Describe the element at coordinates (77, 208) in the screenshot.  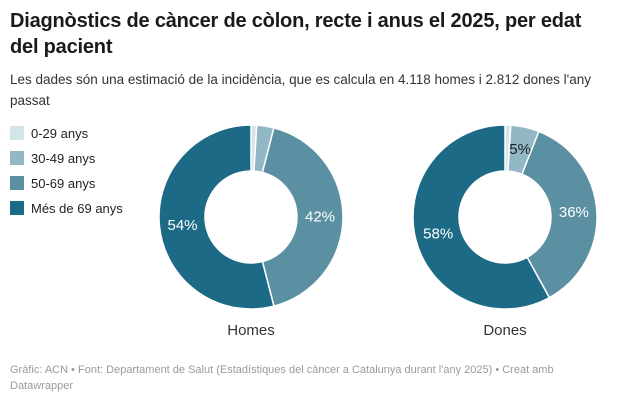
I see `legend-label: Més de 69 anys` at that location.